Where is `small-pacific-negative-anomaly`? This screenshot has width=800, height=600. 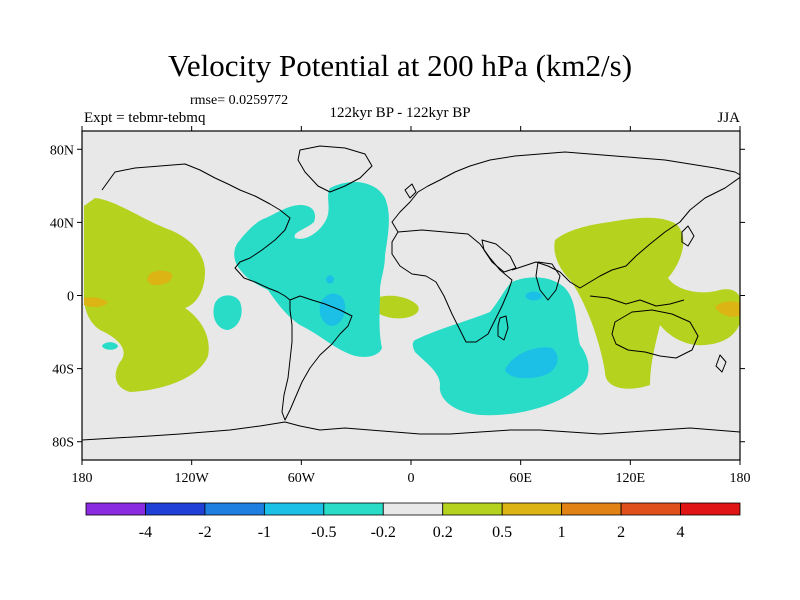
small-pacific-negative-anomaly is located at coordinates (110, 346).